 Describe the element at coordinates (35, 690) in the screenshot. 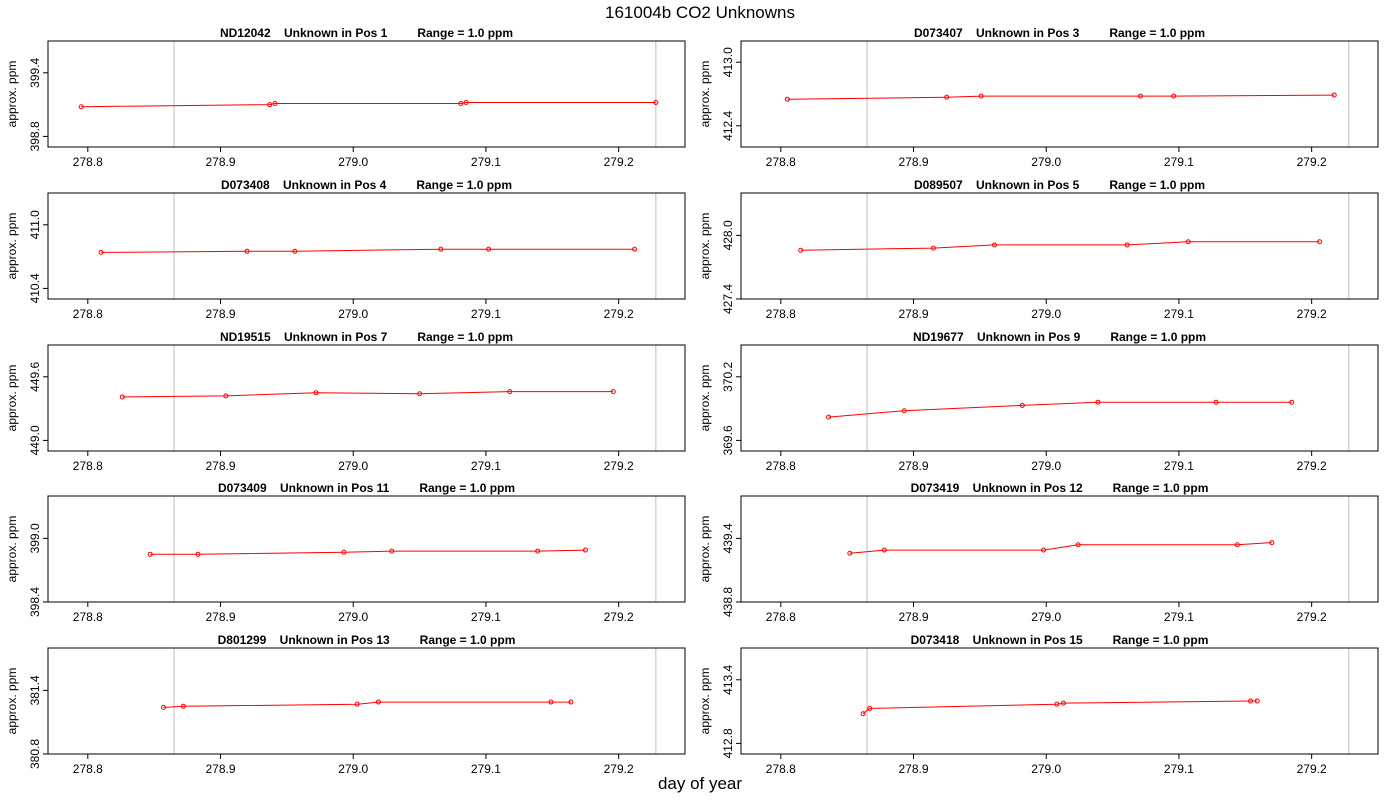

I see `y-tick-label: 381.4` at that location.